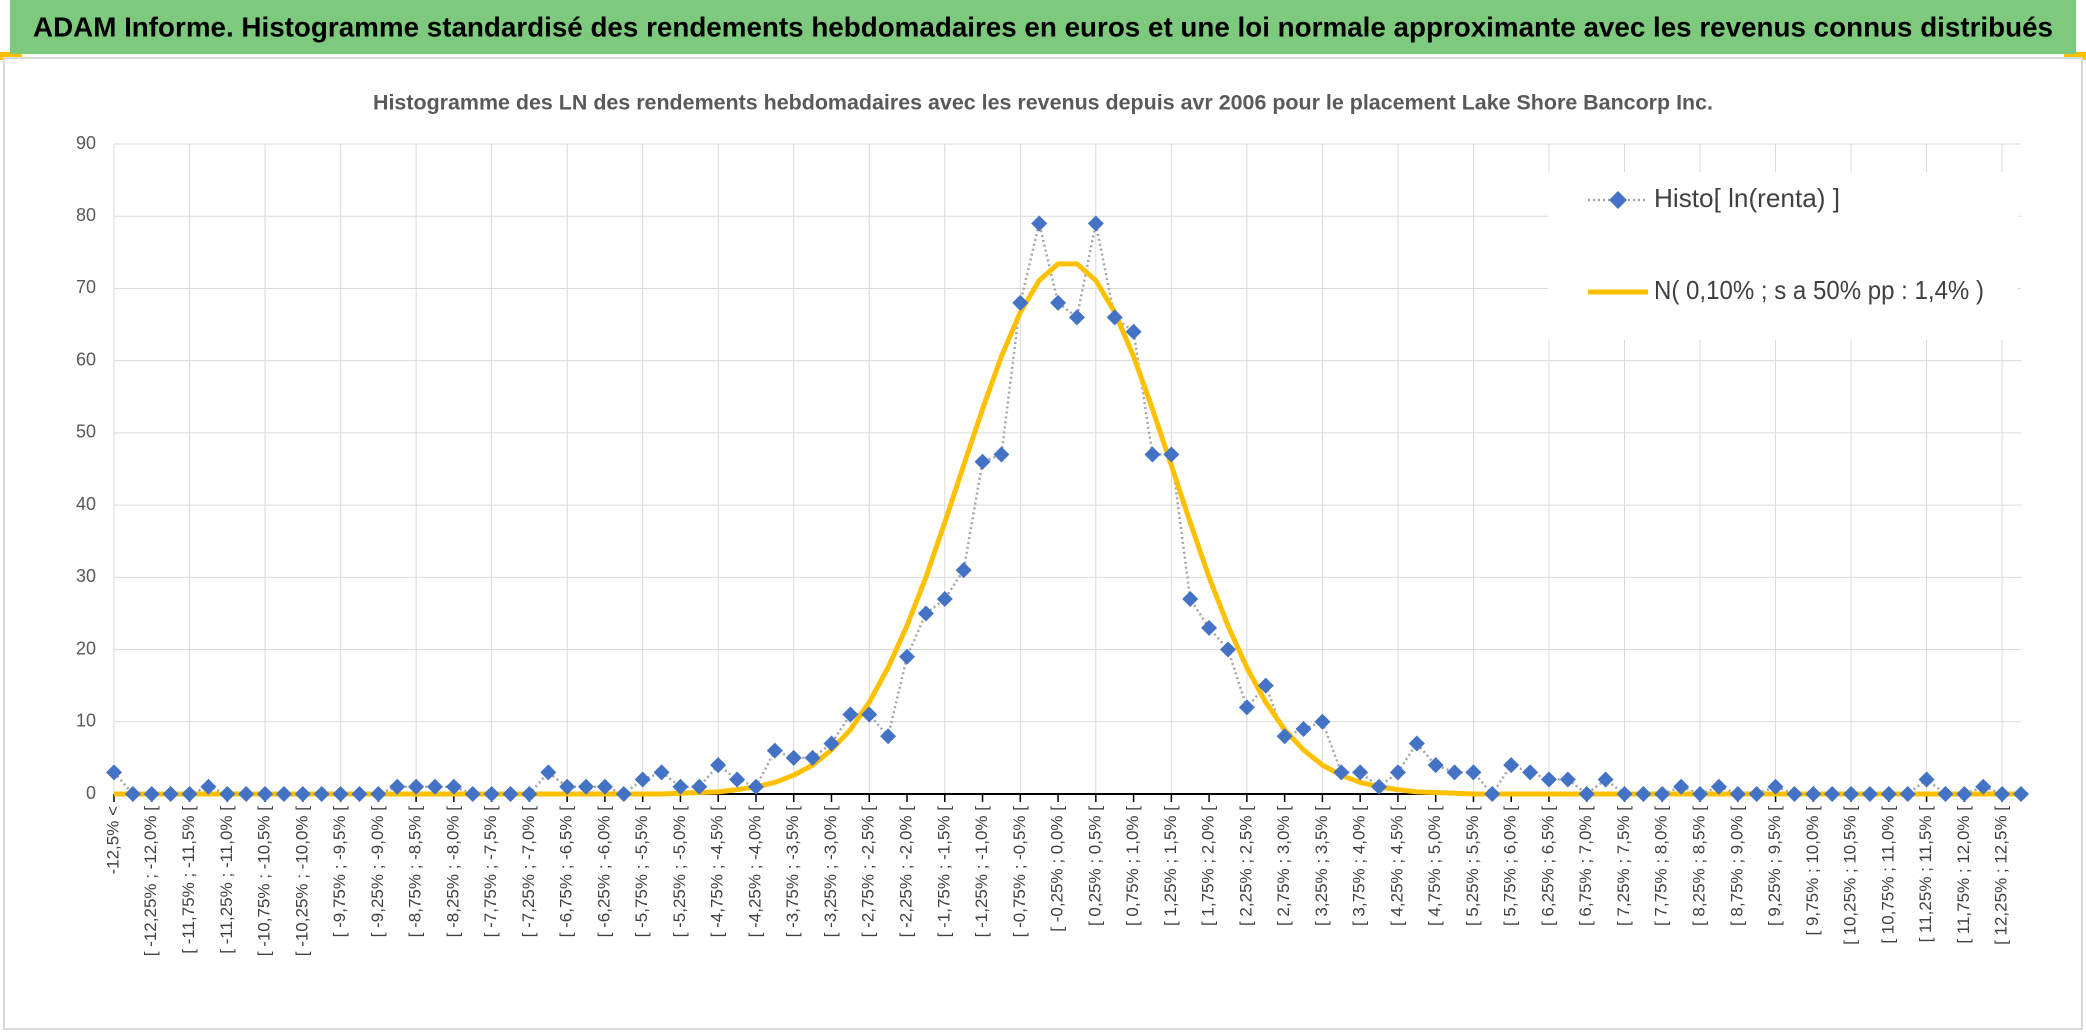 The image size is (2086, 1033). Describe the element at coordinates (86, 648) in the screenshot. I see `y-tick-label: 20` at that location.